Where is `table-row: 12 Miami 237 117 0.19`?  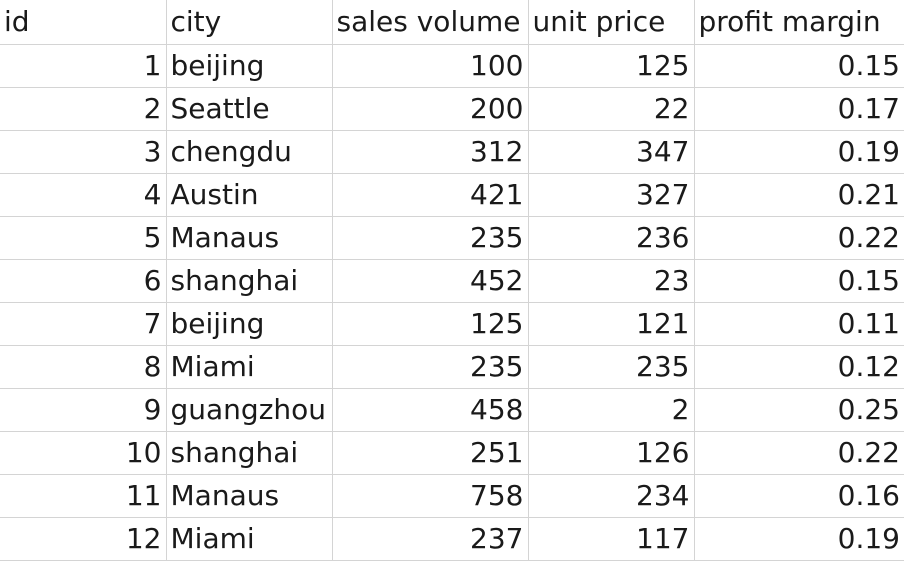
table-row: 12 Miami 237 117 0.19 is located at coordinates (452, 539).